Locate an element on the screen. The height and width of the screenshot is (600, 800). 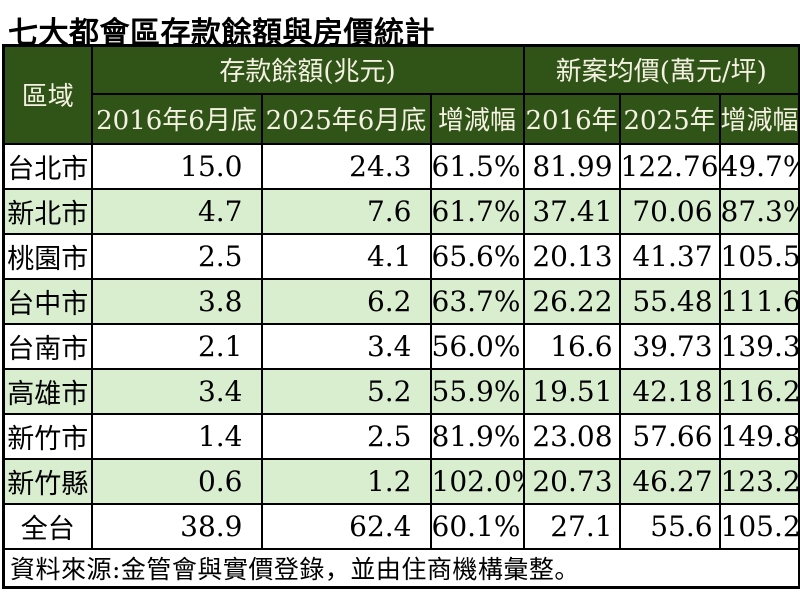
region-cell: 台南市 is located at coordinates (47, 346).